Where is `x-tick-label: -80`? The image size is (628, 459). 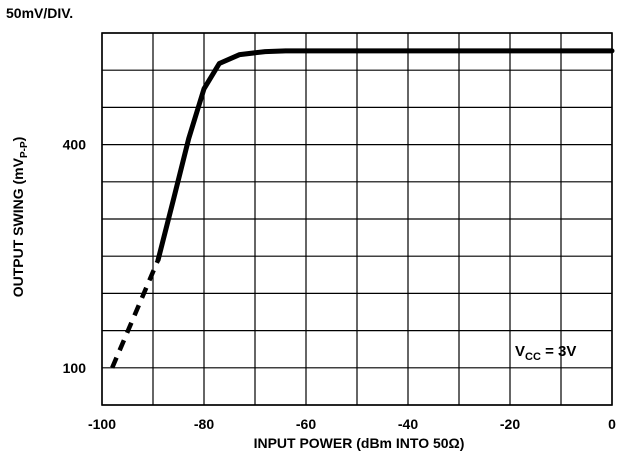 x-tick-label: -80 is located at coordinates (204, 424).